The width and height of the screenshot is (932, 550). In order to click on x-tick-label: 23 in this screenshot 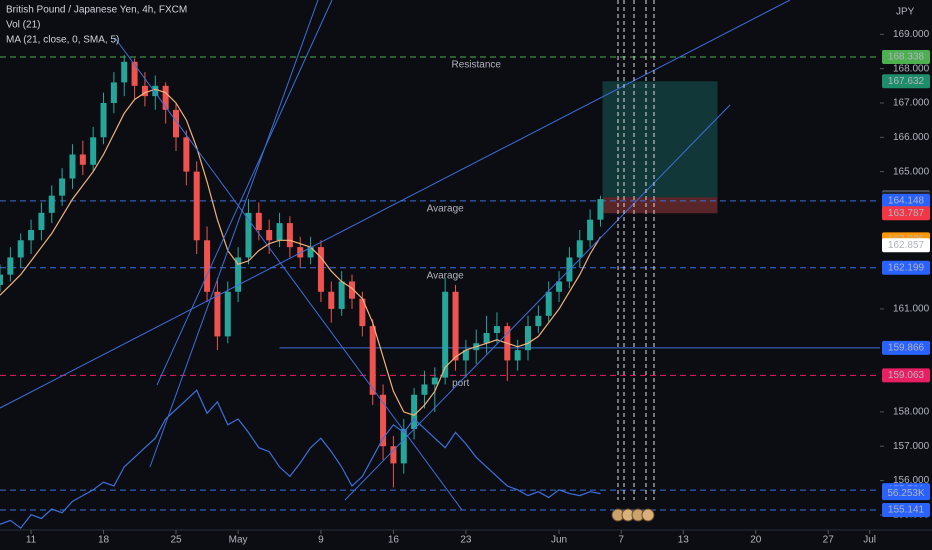, I will do `click(466, 540)`.